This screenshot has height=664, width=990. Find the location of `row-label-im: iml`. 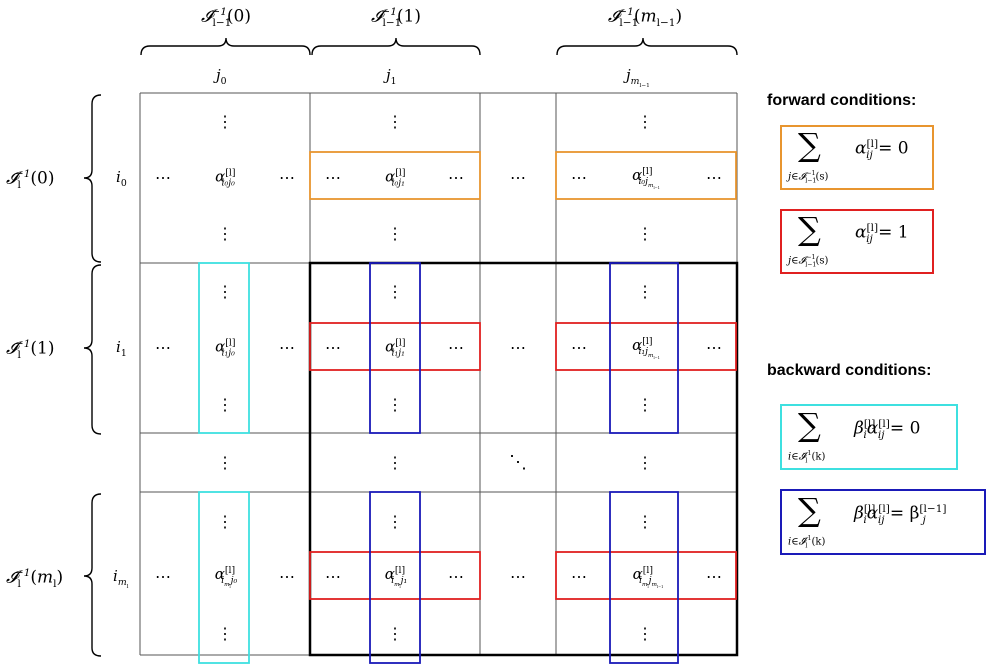

row-label-im: iml is located at coordinates (121, 578).